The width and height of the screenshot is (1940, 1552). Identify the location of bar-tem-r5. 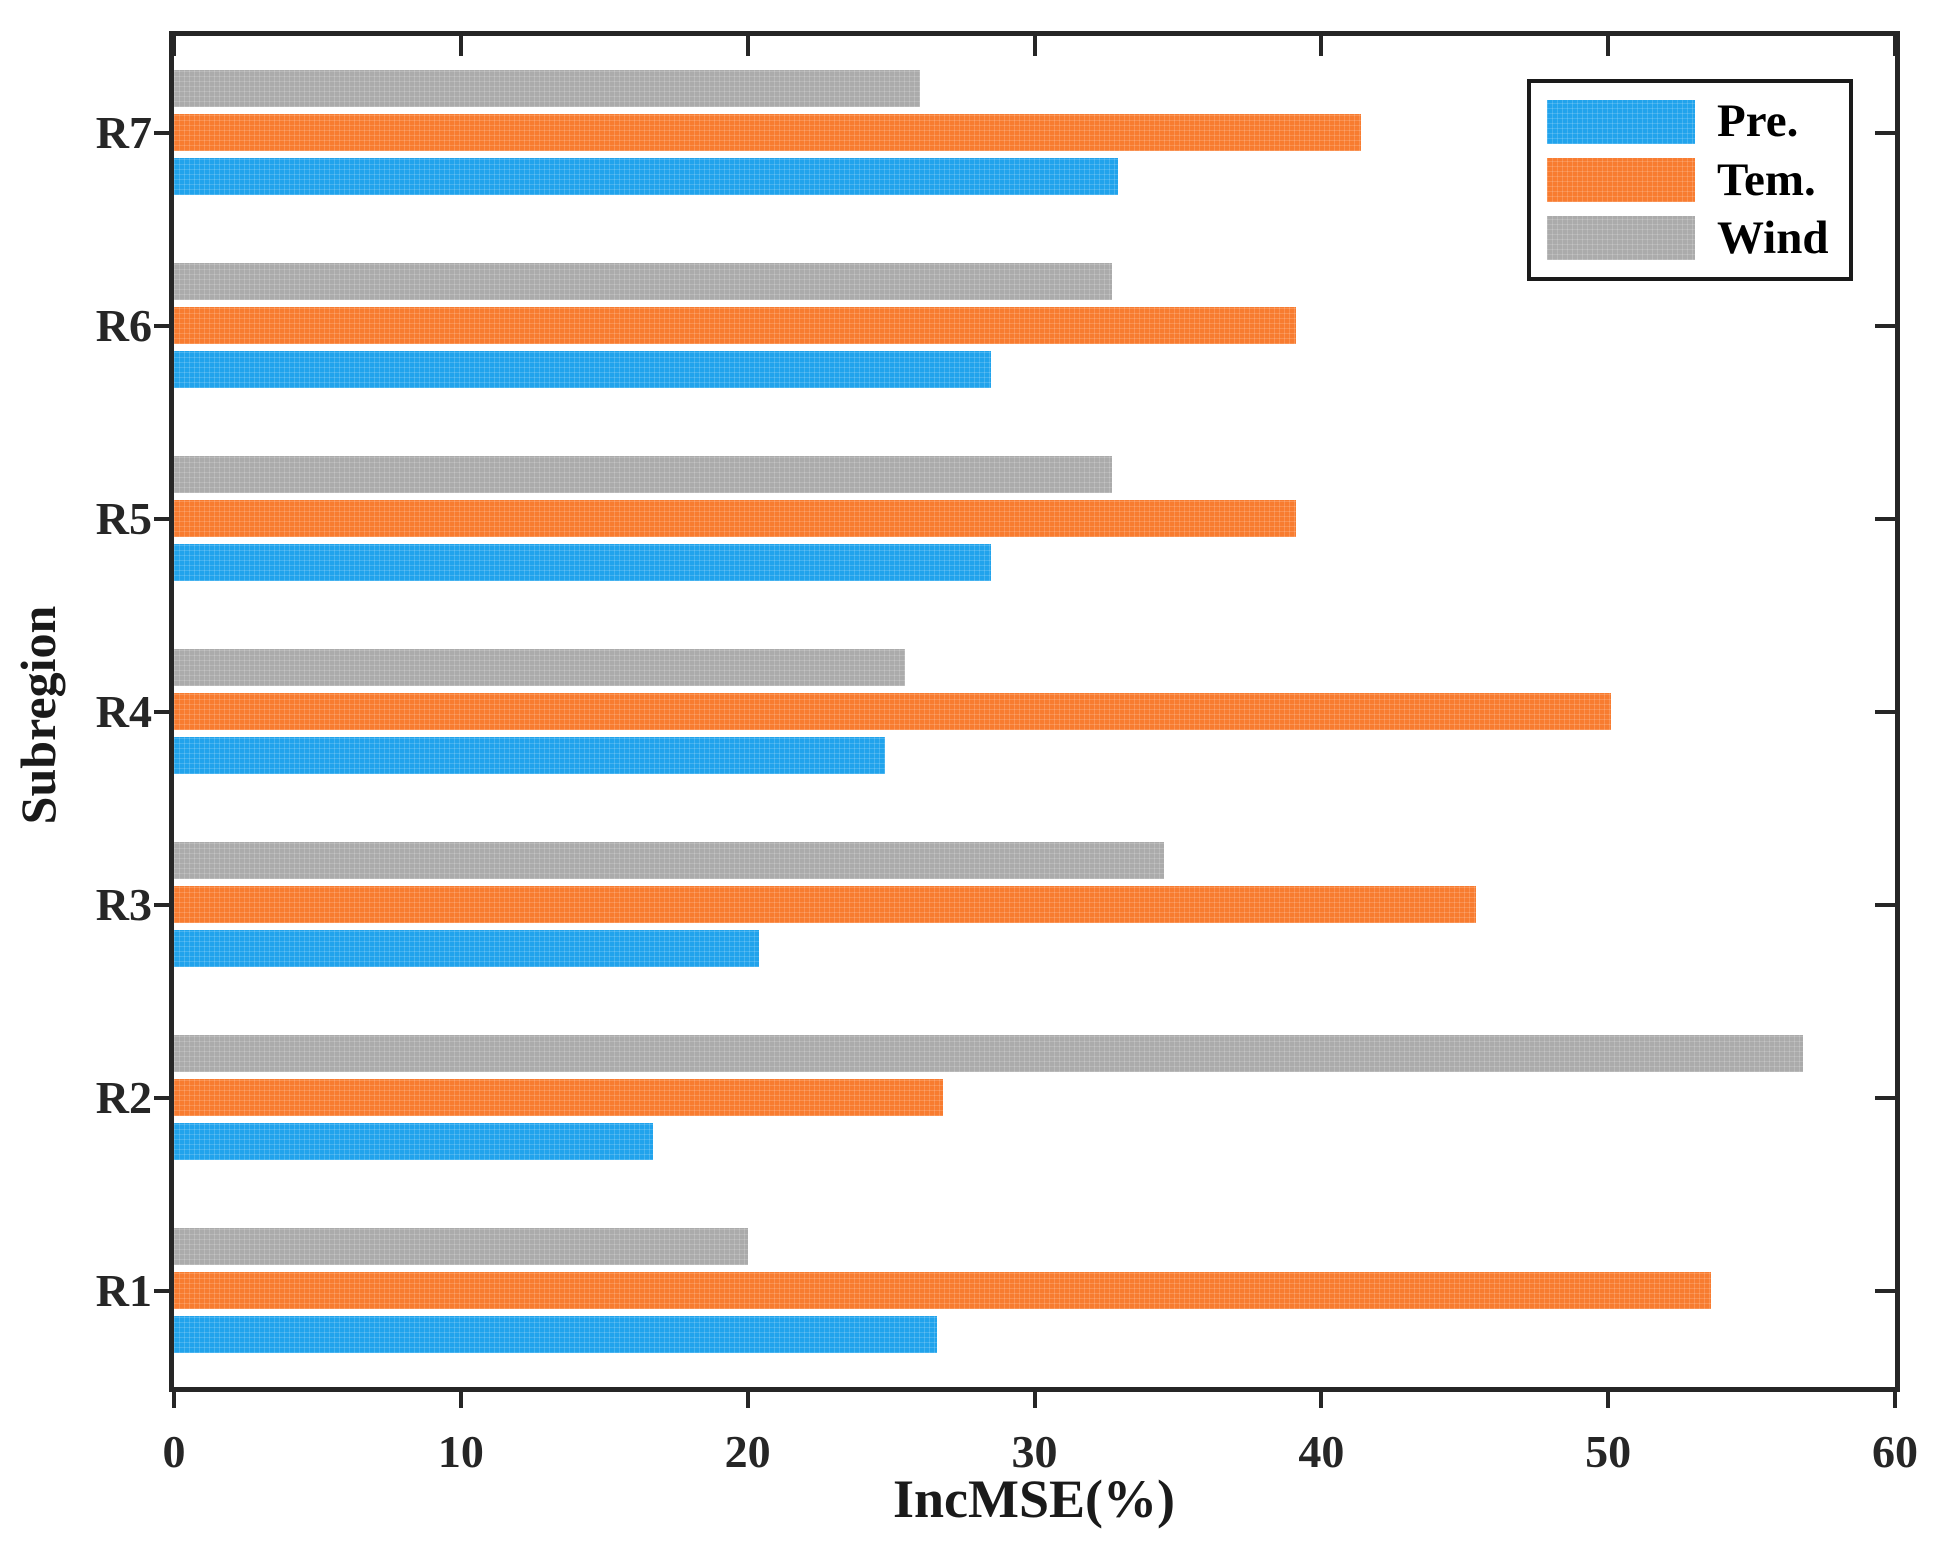
(735, 518).